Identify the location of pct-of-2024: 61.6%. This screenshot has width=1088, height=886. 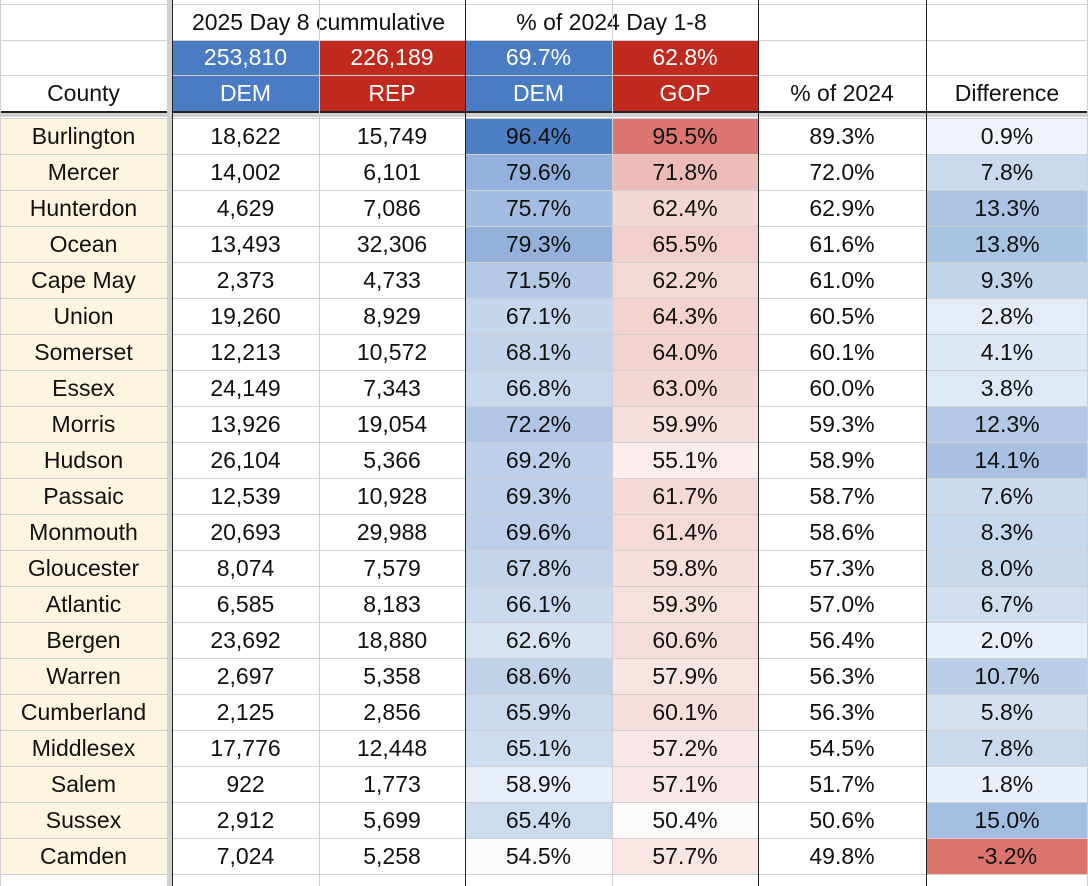
(842, 243).